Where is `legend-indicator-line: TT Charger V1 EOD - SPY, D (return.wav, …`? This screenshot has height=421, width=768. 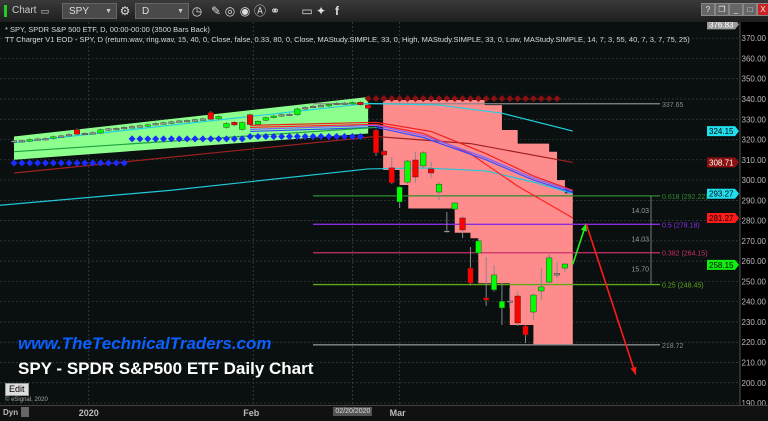
legend-indicator-line: TT Charger V1 EOD - SPY, D (return.wav, … is located at coordinates (347, 39).